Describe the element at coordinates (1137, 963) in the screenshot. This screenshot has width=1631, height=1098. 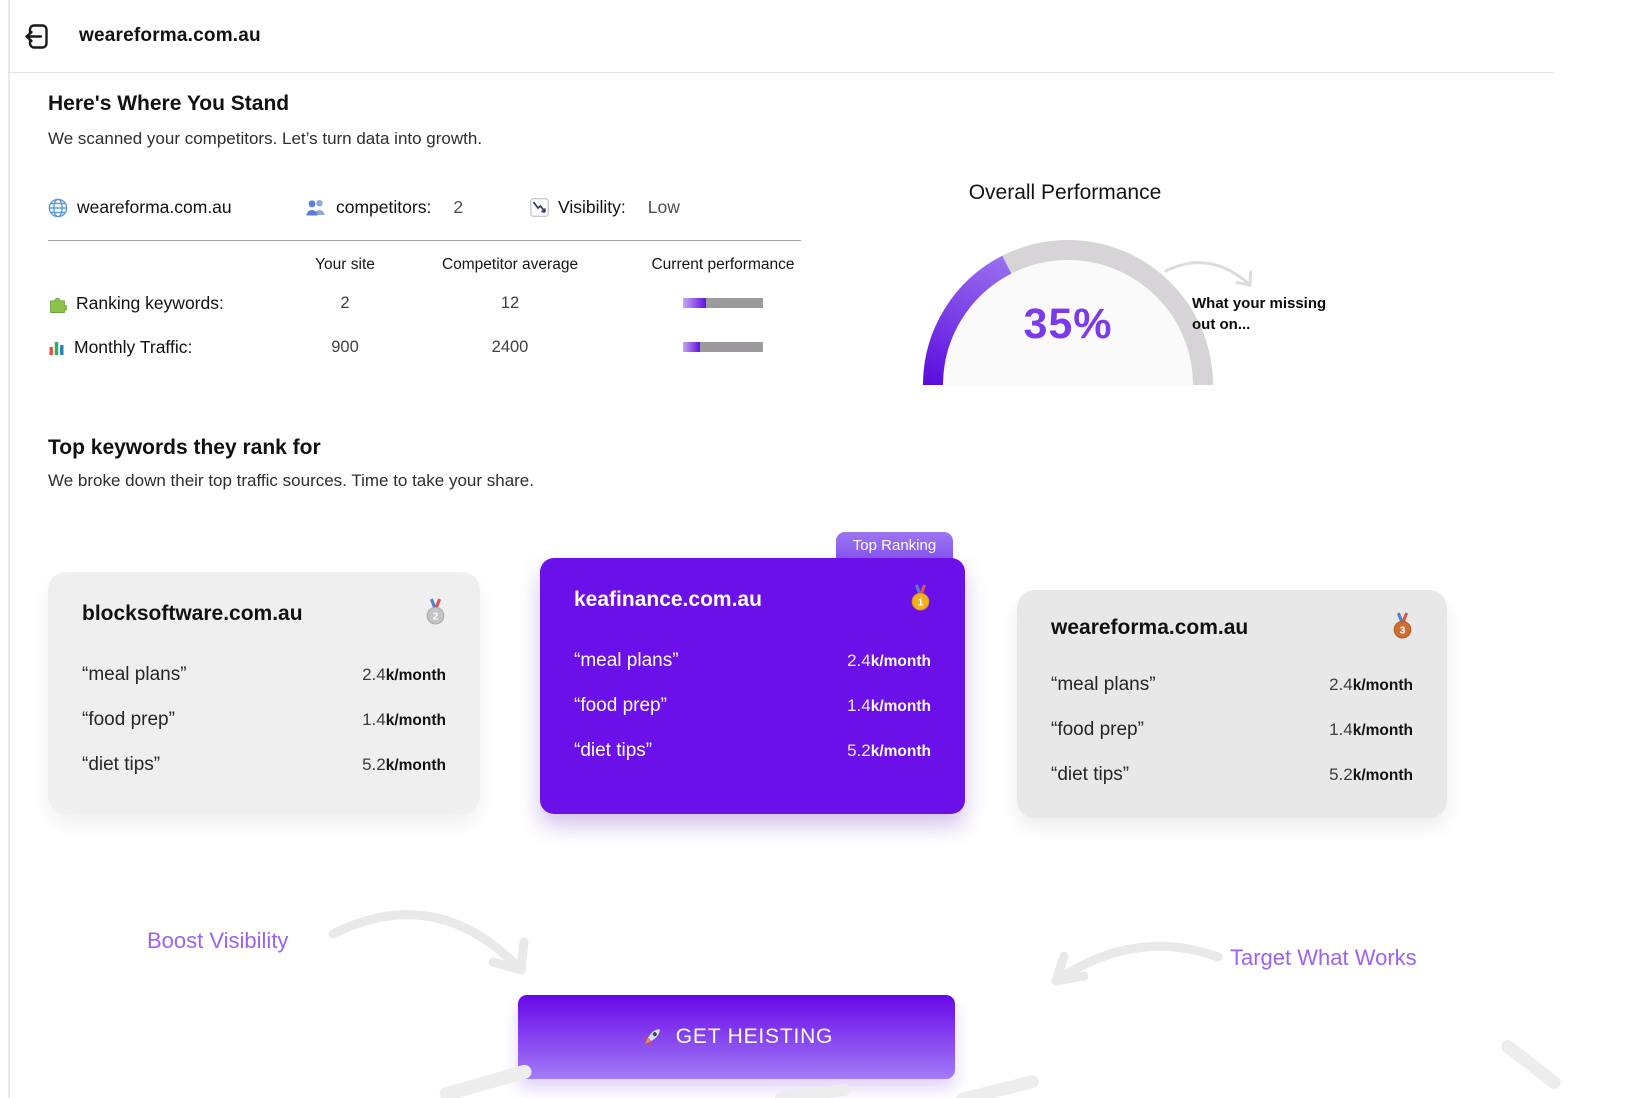
I see `target-what-works-arrow` at that location.